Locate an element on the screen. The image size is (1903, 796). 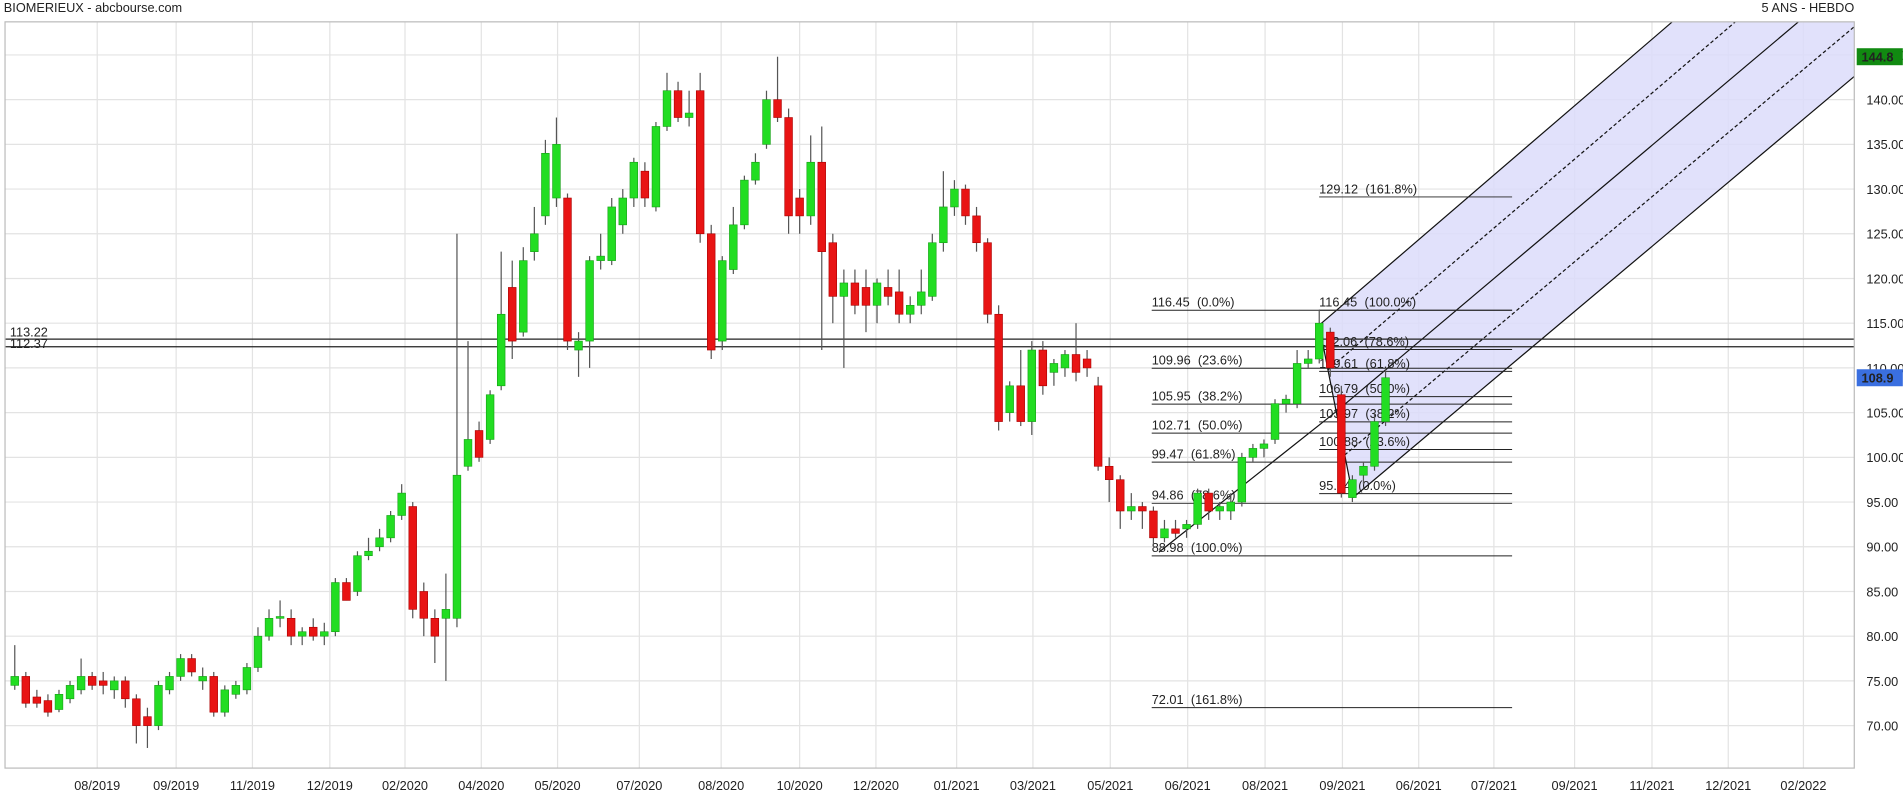
x-tick-label: 08/2021 is located at coordinates (1265, 785).